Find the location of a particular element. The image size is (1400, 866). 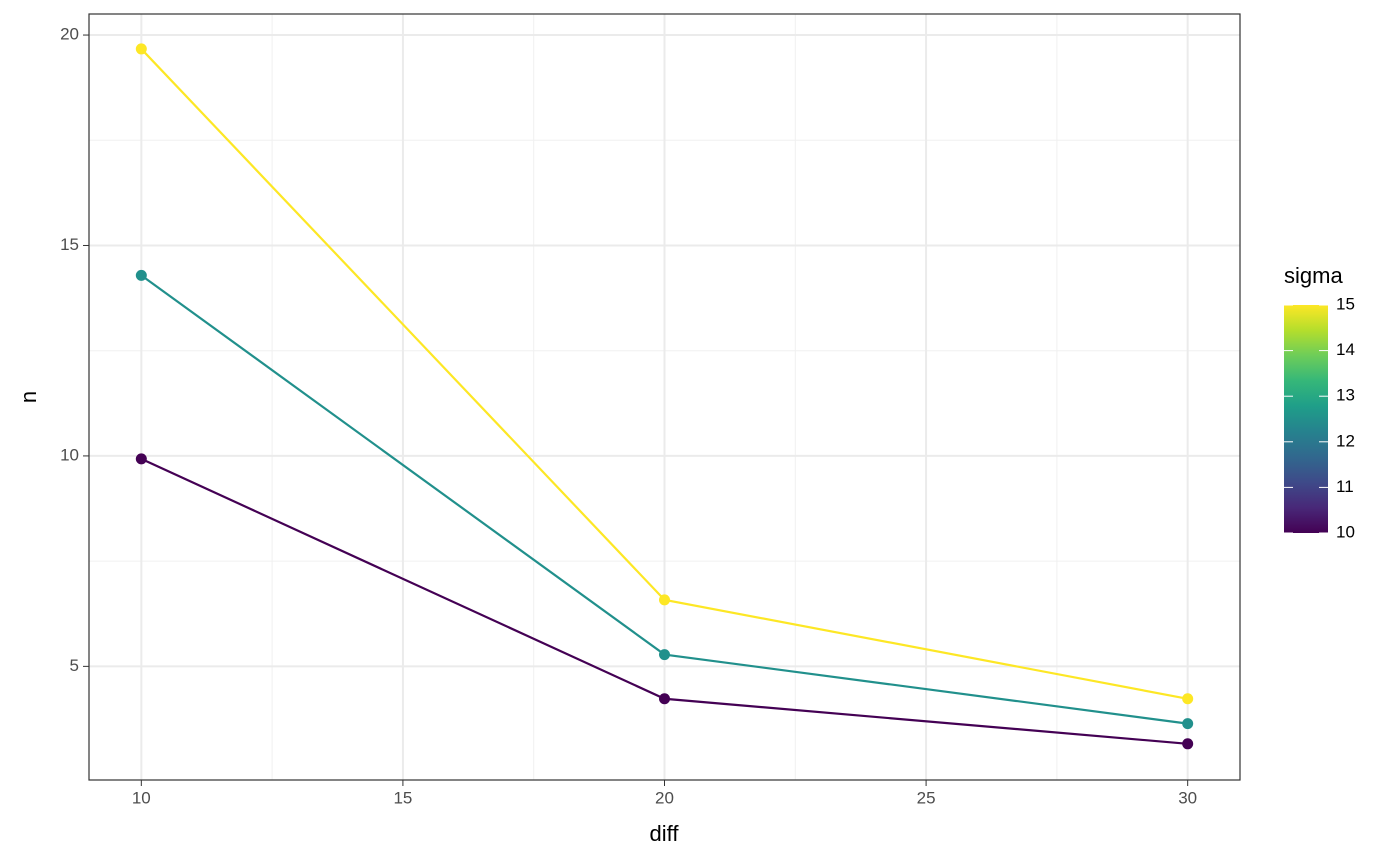

legend-tick-label: 12 is located at coordinates (1345, 440).